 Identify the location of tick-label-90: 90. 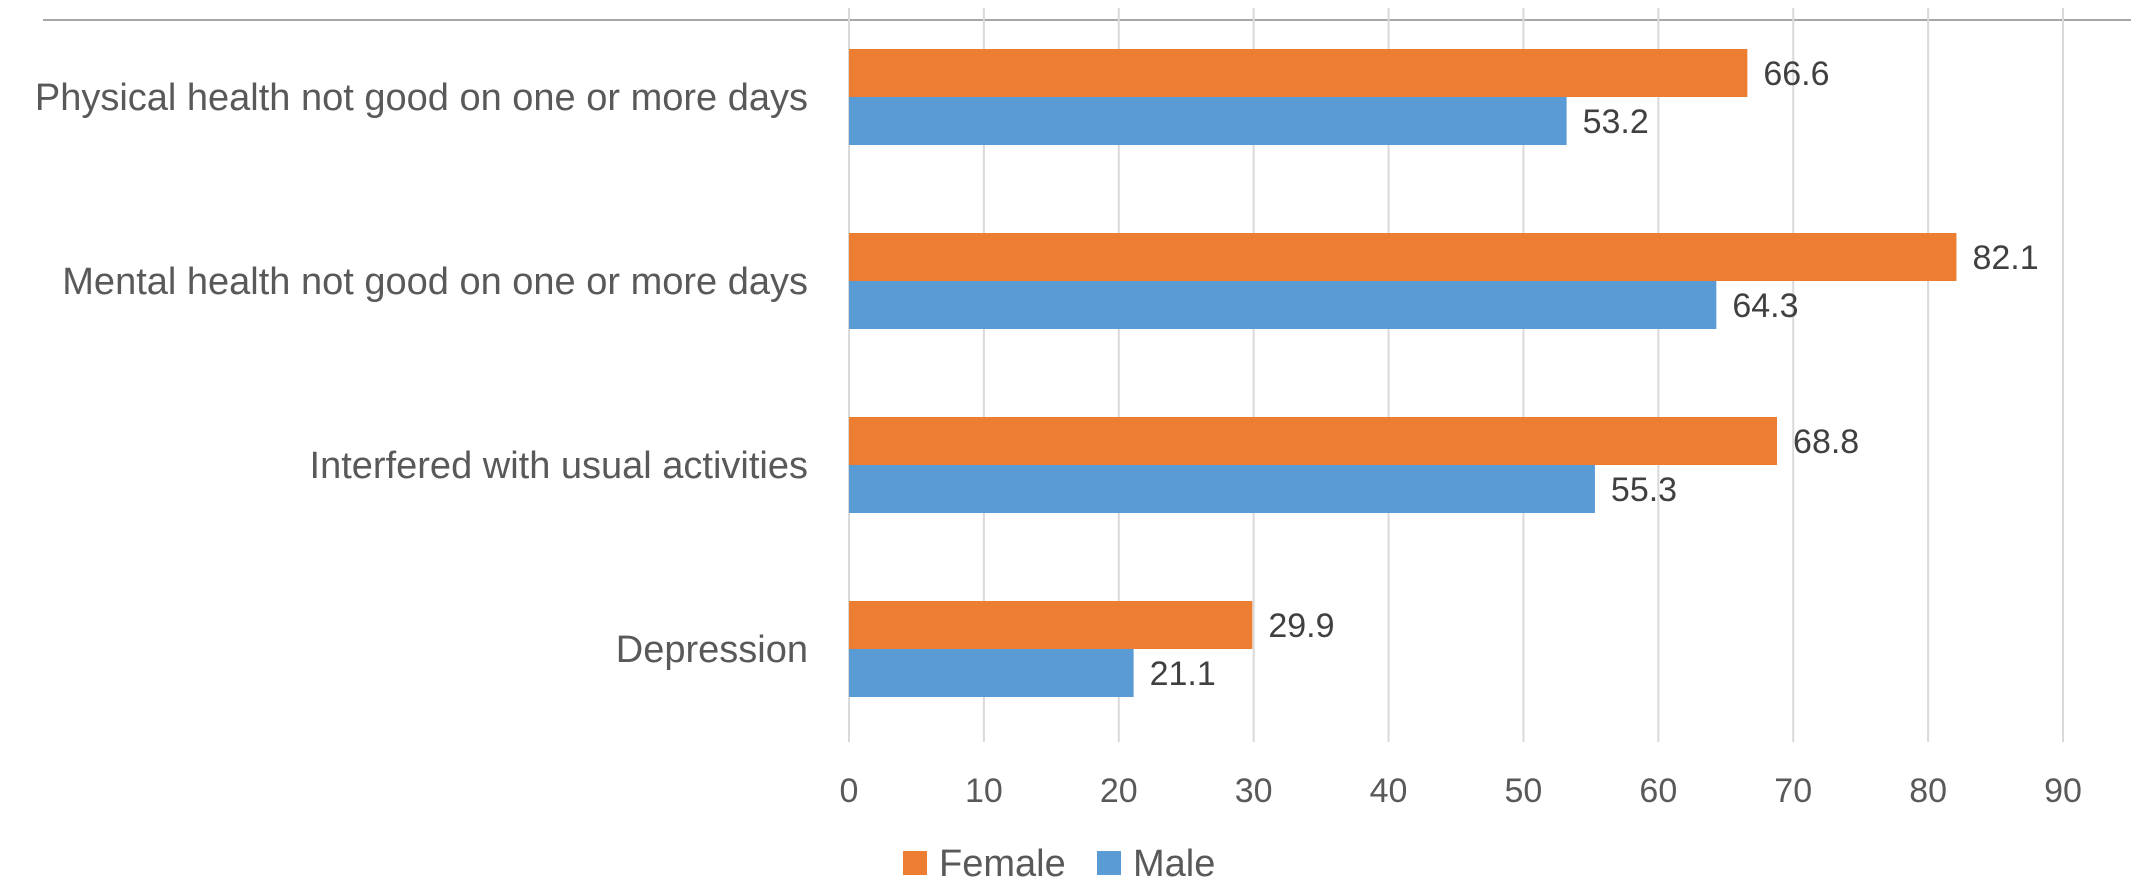
(2063, 791).